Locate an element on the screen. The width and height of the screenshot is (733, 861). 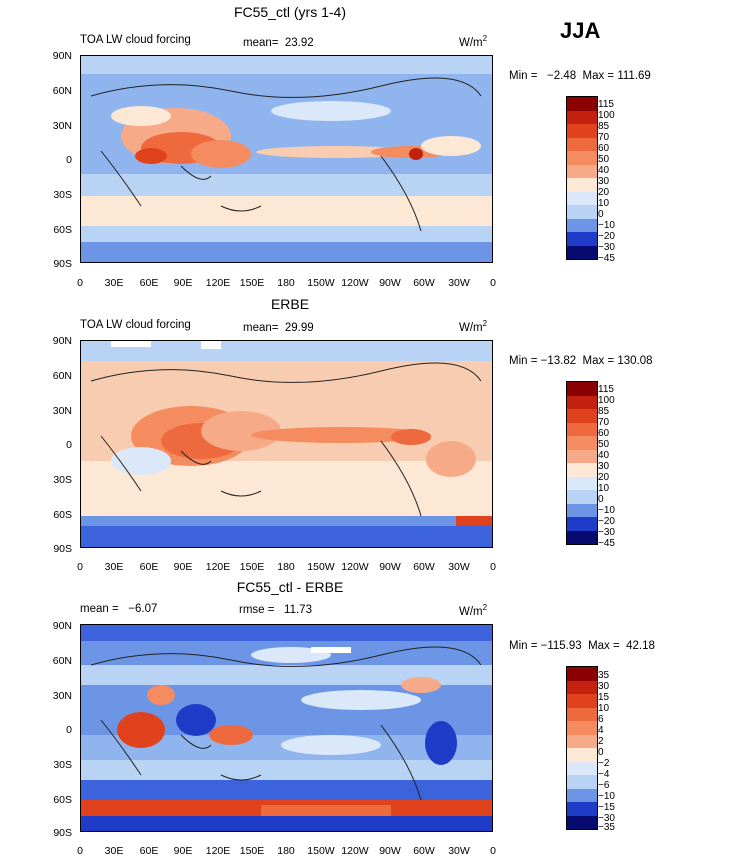
p1-cbar-lbl-10: 0 is located at coordinates (601, 214).